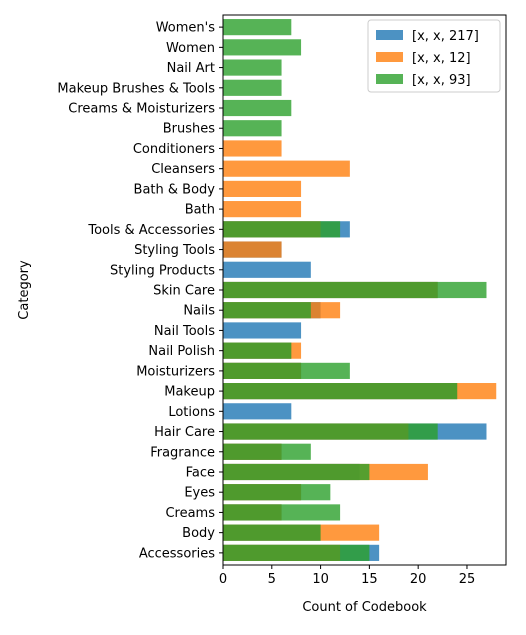  Describe the element at coordinates (190, 513) in the screenshot. I see `y-tick-label: Creams` at that location.